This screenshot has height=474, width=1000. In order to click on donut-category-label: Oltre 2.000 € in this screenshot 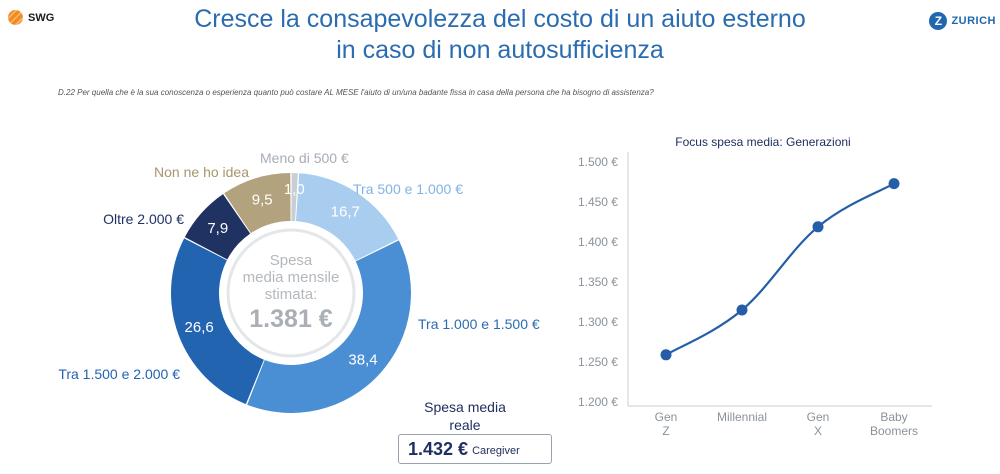, I will do `click(143, 219)`.